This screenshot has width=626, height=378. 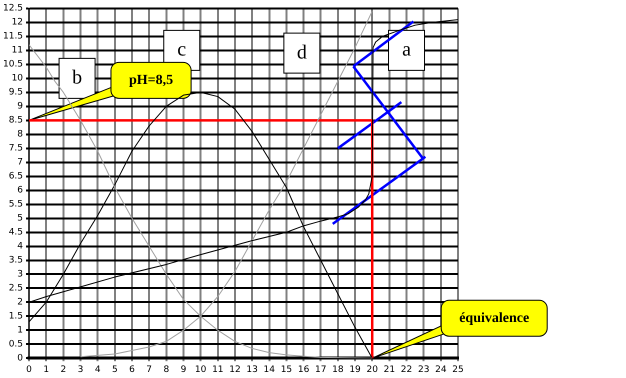 What do you see at coordinates (304, 369) in the screenshot?
I see `x-tick-label: 16` at bounding box center [304, 369].